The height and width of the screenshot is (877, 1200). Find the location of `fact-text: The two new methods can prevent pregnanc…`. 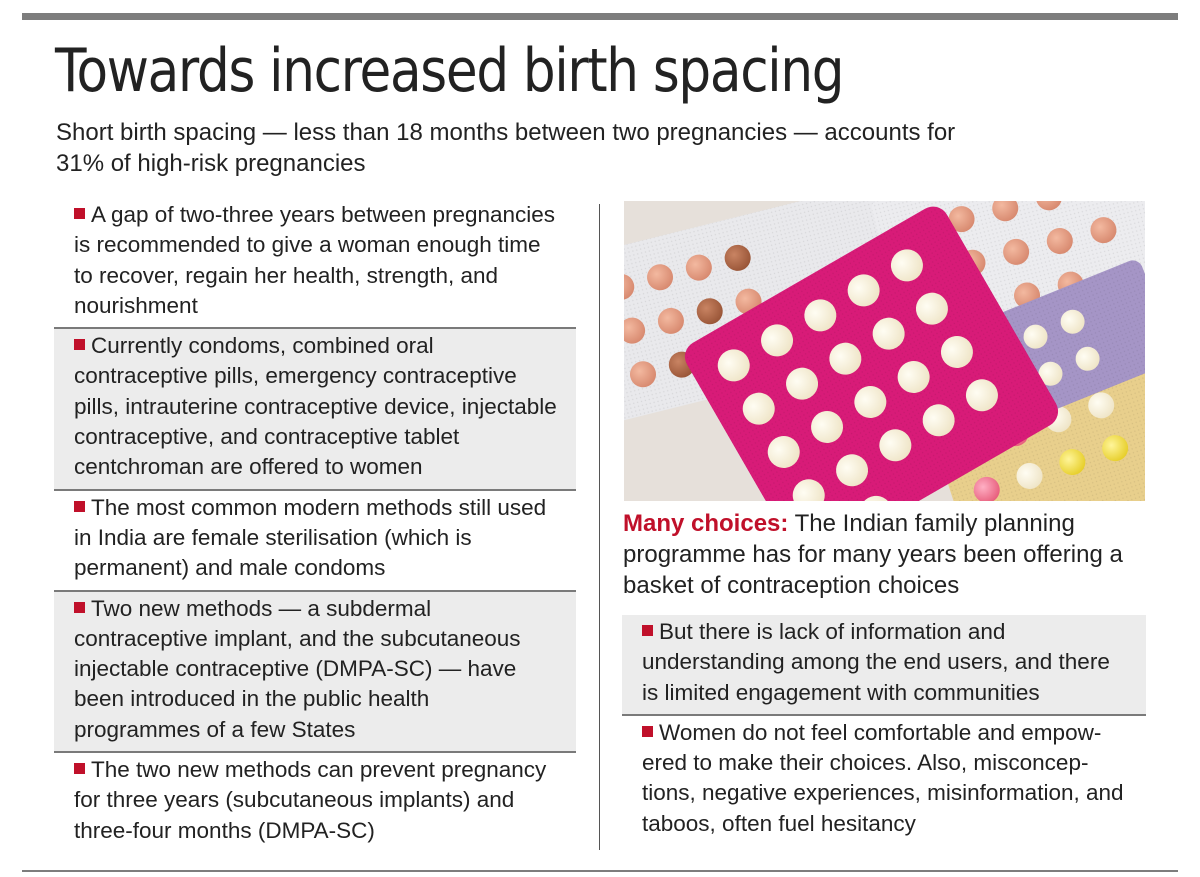

fact-text: The two new methods can prevent pregnanc… is located at coordinates (310, 800).